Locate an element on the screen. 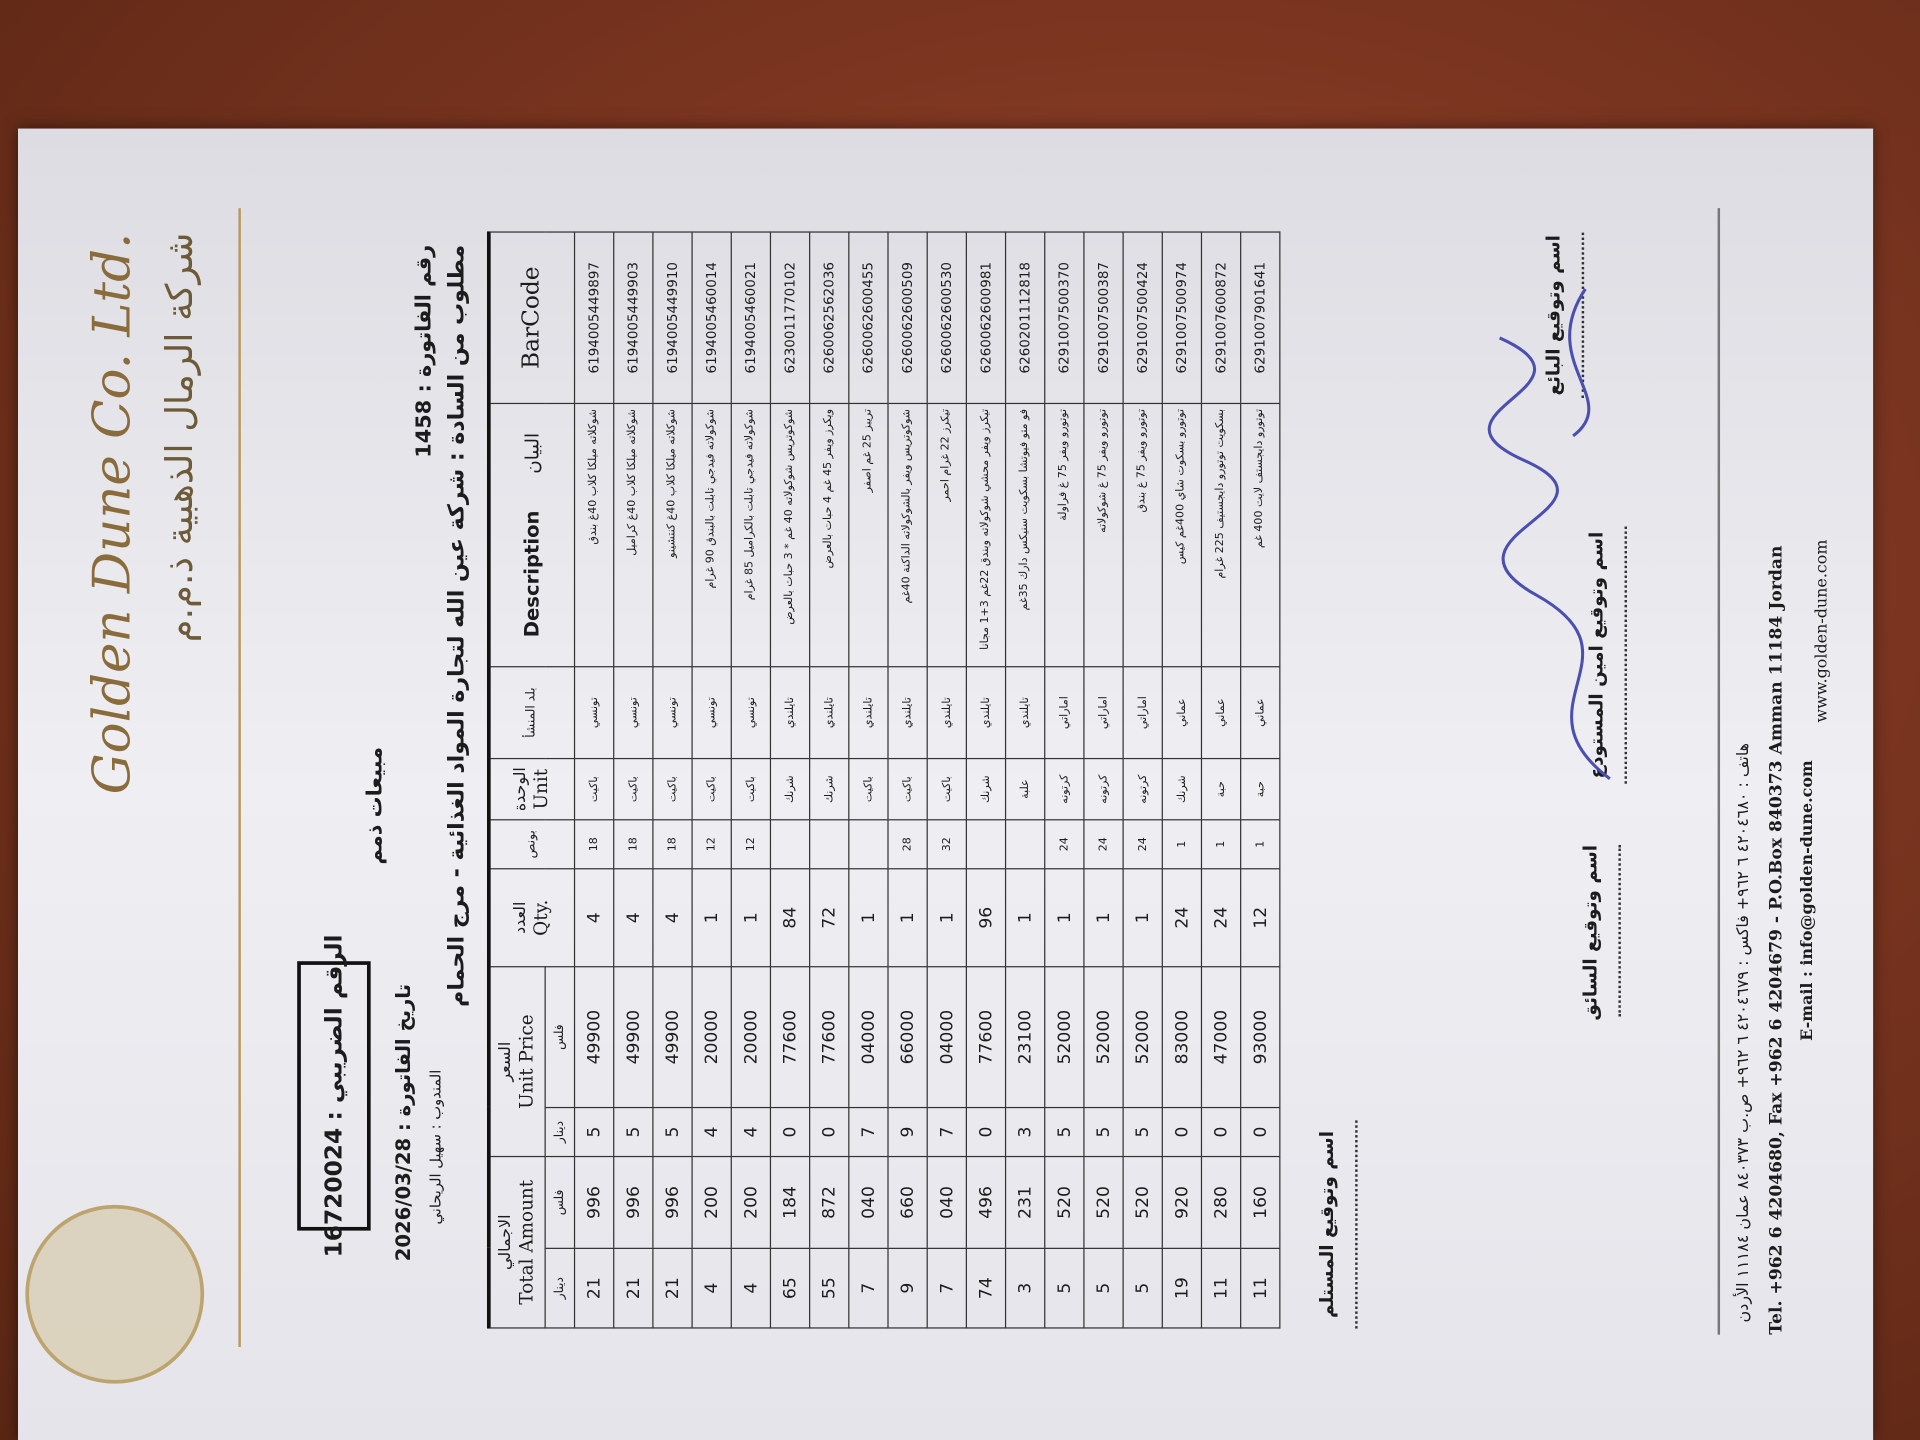 The width and height of the screenshot is (1920, 1440). subheader: فلس is located at coordinates (560, 1037).